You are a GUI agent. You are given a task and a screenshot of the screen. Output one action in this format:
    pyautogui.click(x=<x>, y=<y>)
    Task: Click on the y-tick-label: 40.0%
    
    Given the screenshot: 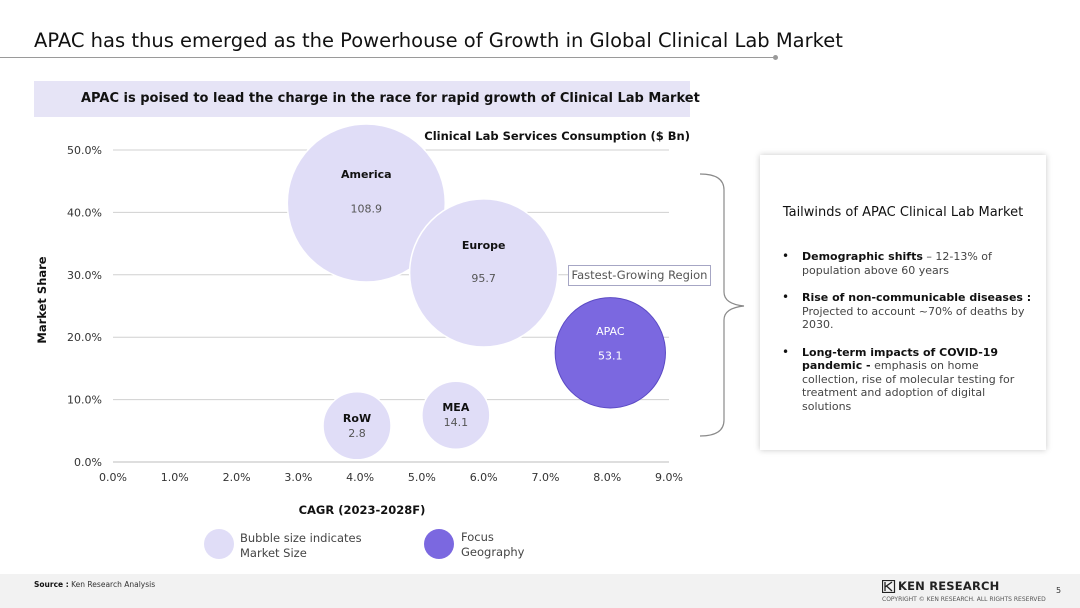 What is the action you would take?
    pyautogui.click(x=84, y=212)
    